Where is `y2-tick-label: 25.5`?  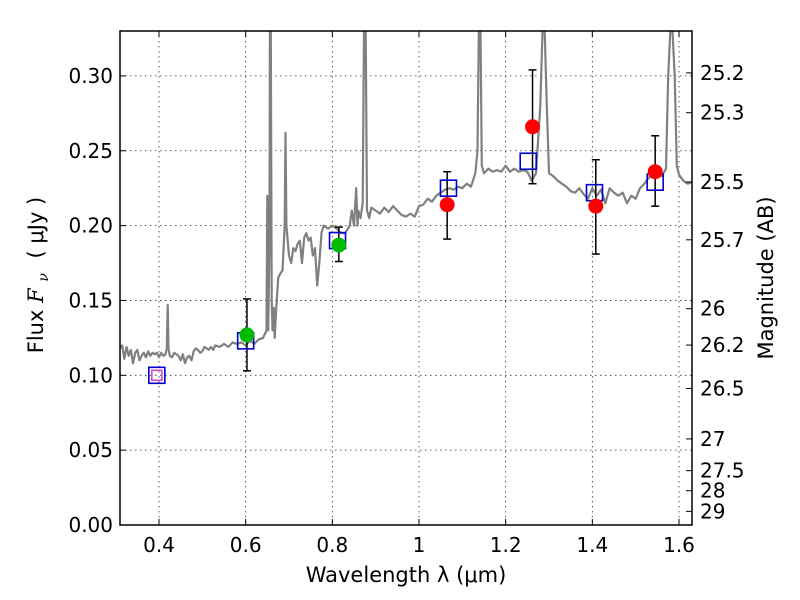
y2-tick-label: 25.5 is located at coordinates (722, 182).